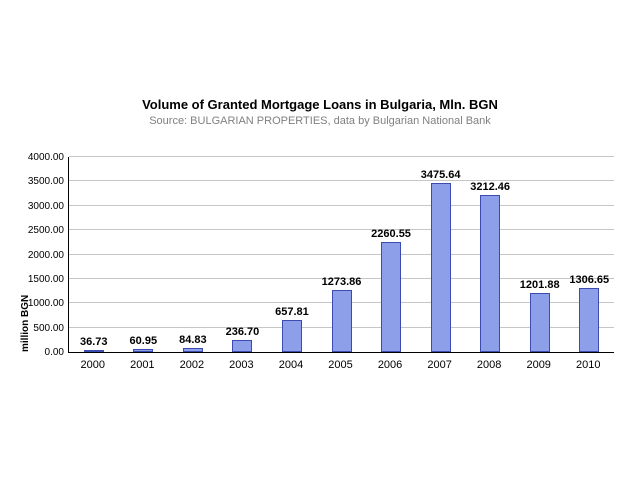 The height and width of the screenshot is (480, 640). I want to click on x-tick-label: 2003, so click(241, 365).